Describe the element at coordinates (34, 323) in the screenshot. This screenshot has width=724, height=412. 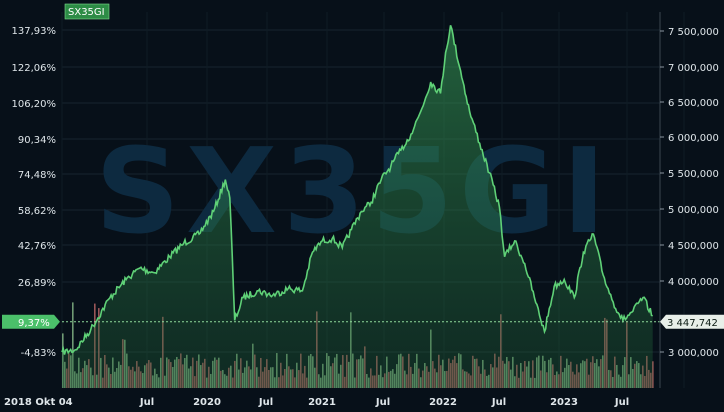
I see `current-pct-label: 9,37%` at that location.